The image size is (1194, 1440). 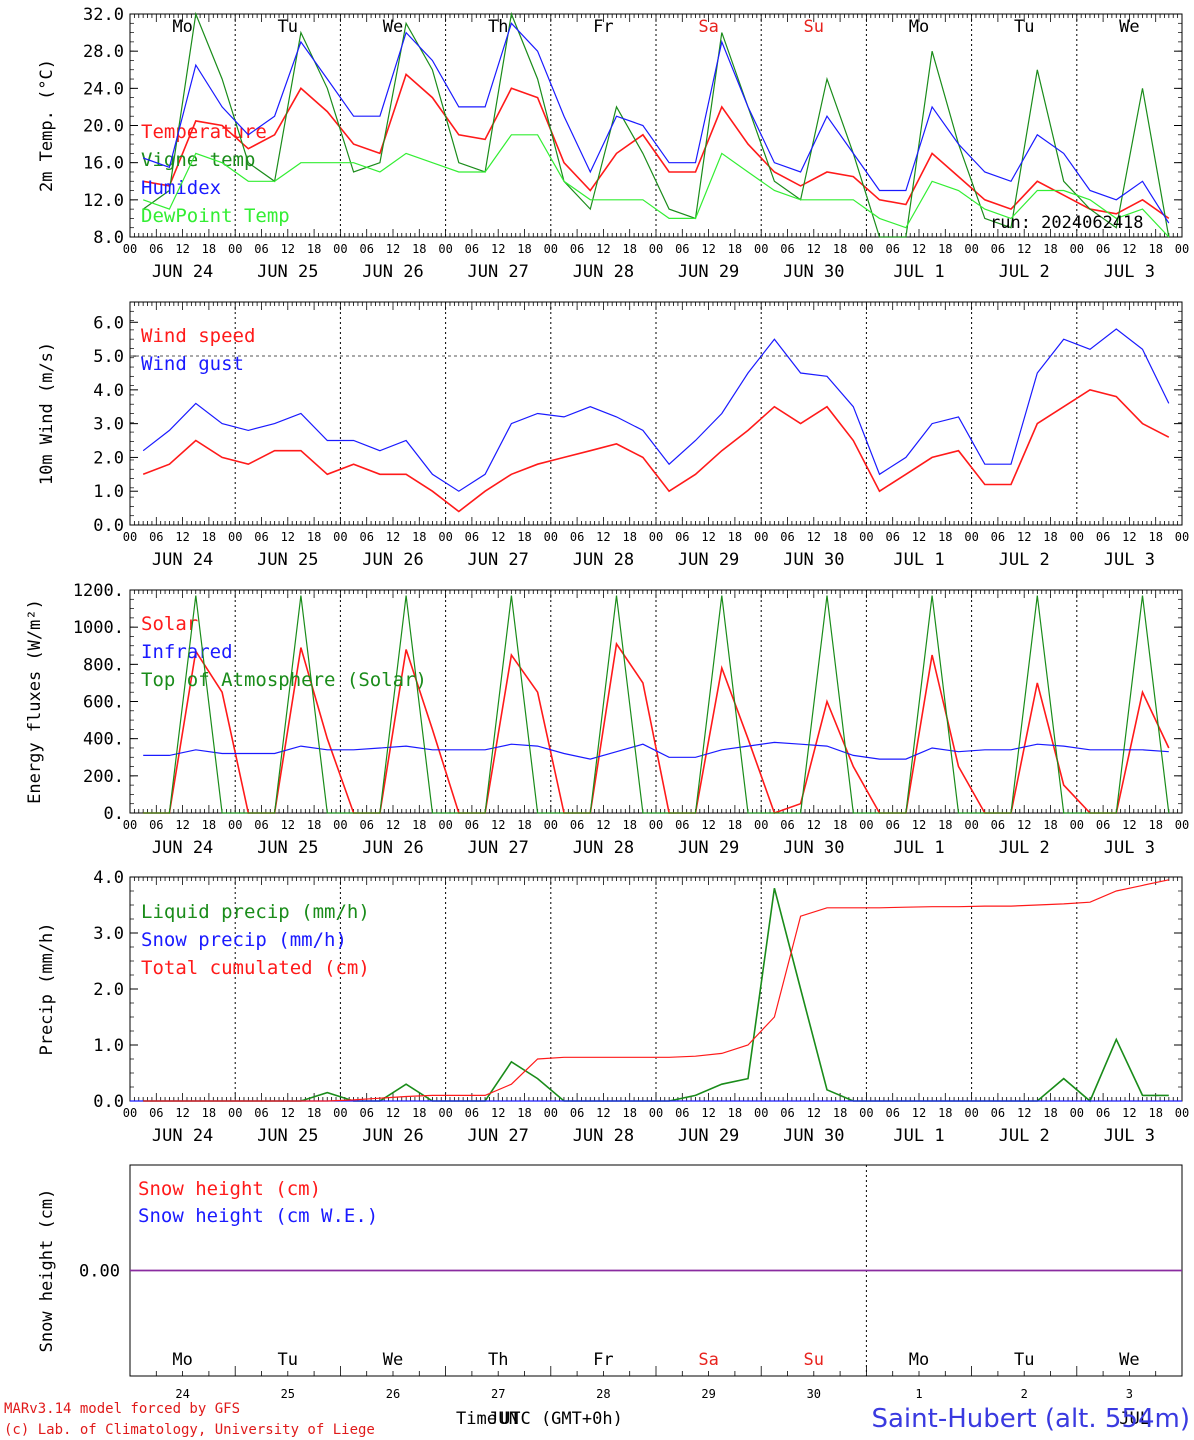 I want to click on legend-entry: Humidex, so click(x=181, y=188).